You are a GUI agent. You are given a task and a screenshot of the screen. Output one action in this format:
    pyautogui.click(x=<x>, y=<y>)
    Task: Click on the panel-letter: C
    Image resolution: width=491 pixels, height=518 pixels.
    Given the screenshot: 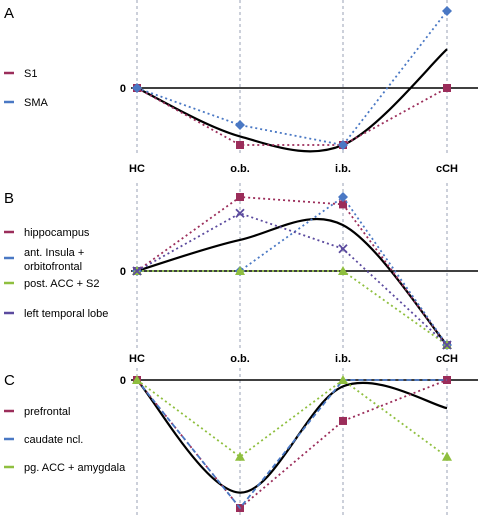 What is the action you would take?
    pyautogui.click(x=9, y=380)
    